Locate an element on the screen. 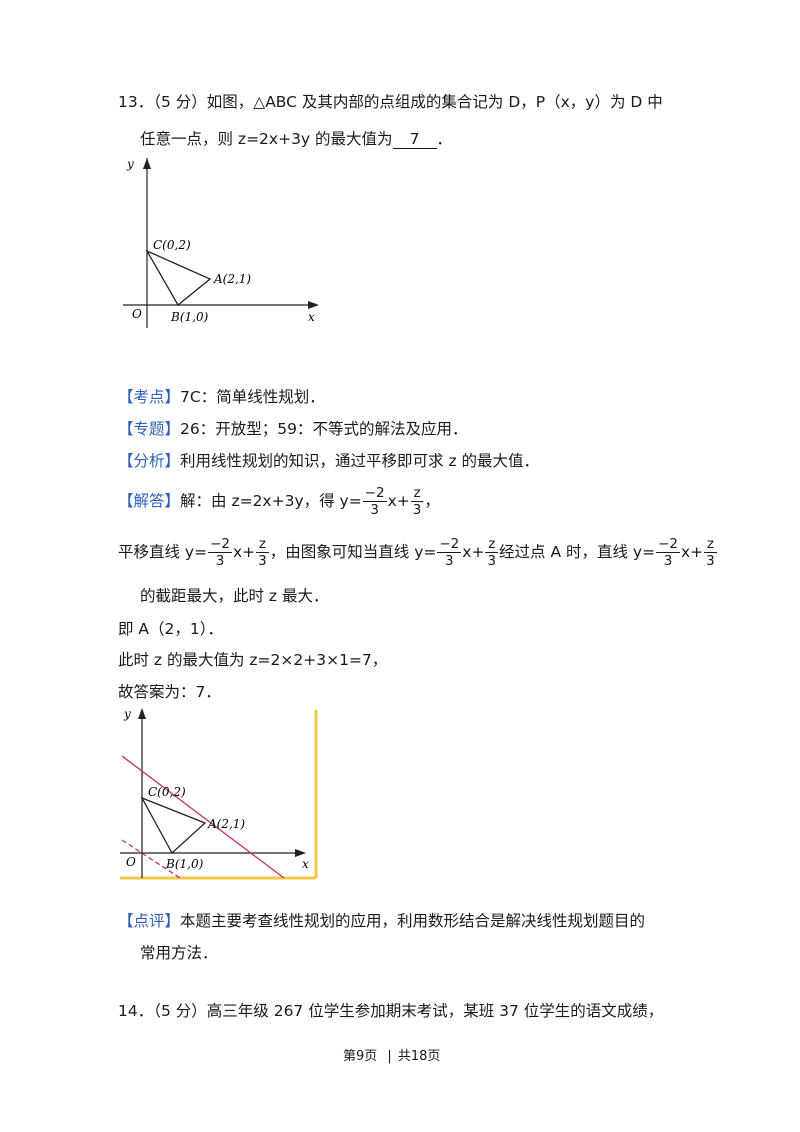 This screenshot has height=1132, width=800. question-number: 14． is located at coordinates (136, 1011).